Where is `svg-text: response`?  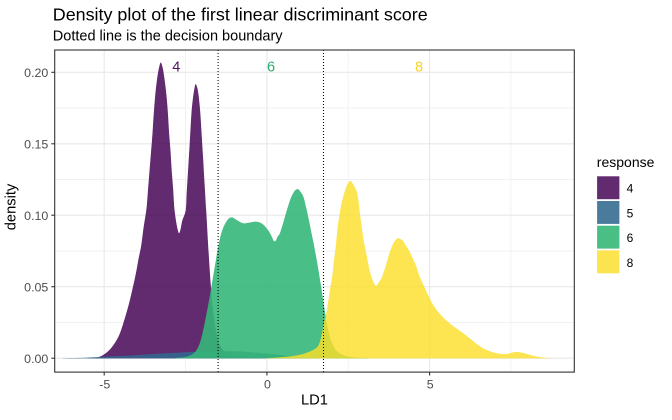
svg-text: response is located at coordinates (626, 162).